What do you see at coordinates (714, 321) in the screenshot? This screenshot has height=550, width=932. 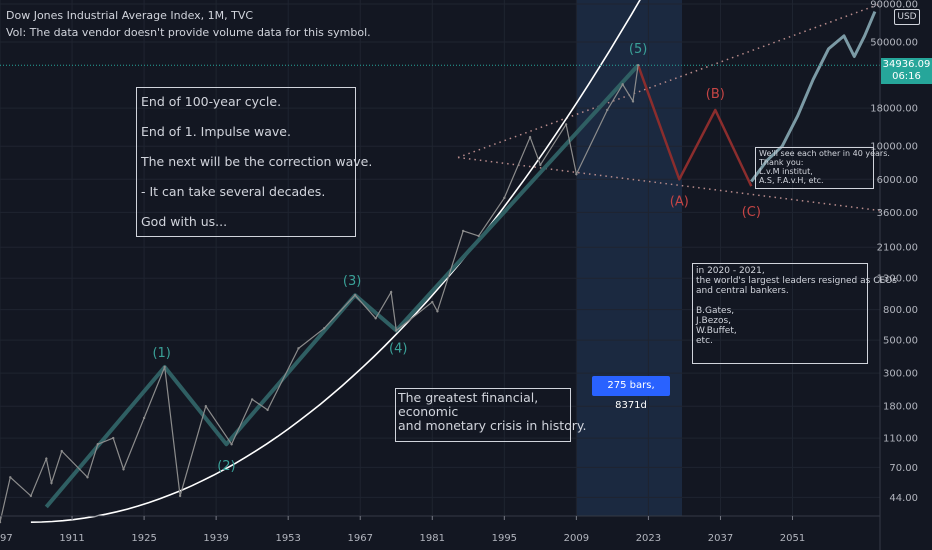 I see `note-line: J.Bezos,` at bounding box center [714, 321].